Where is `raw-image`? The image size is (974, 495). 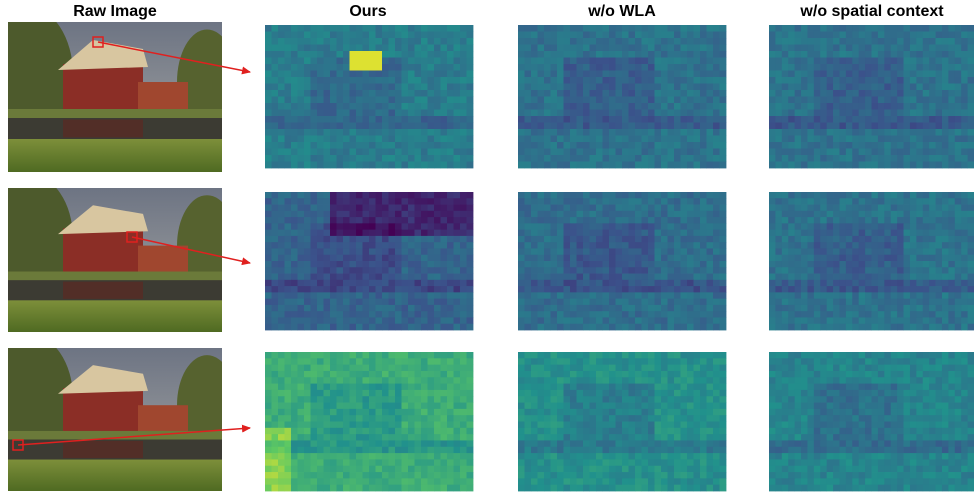 raw-image is located at coordinates (115, 419).